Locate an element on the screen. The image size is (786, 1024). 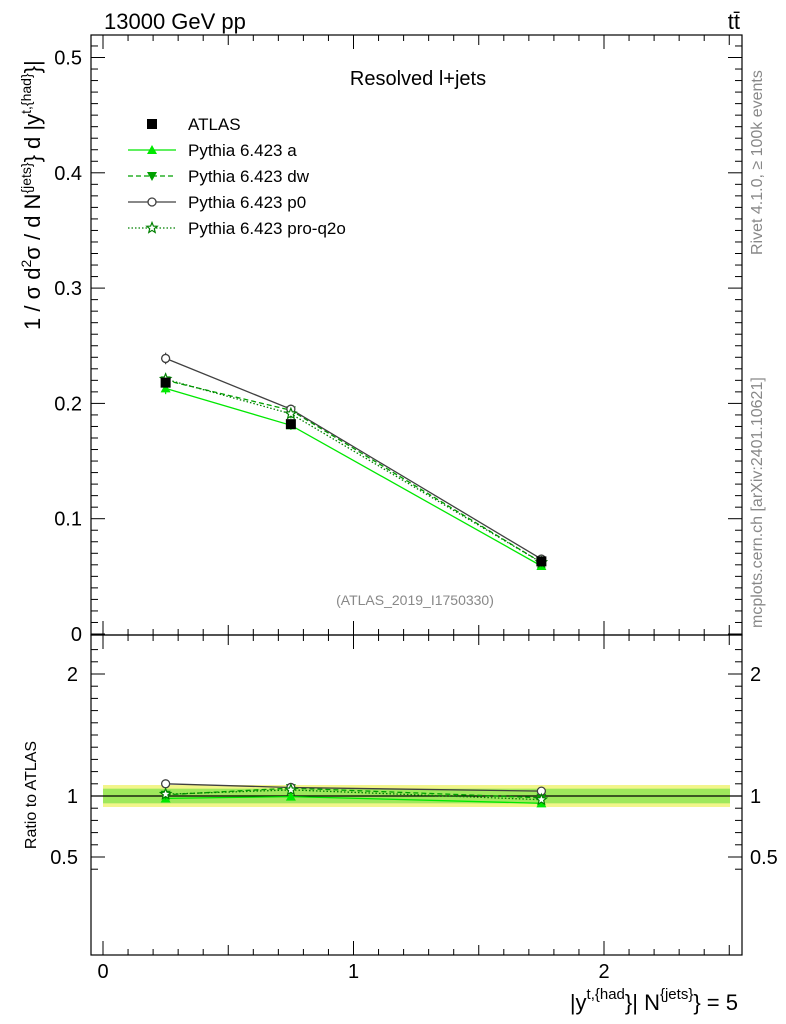
xlabel-sup1: t,{had is located at coordinates (606, 994).